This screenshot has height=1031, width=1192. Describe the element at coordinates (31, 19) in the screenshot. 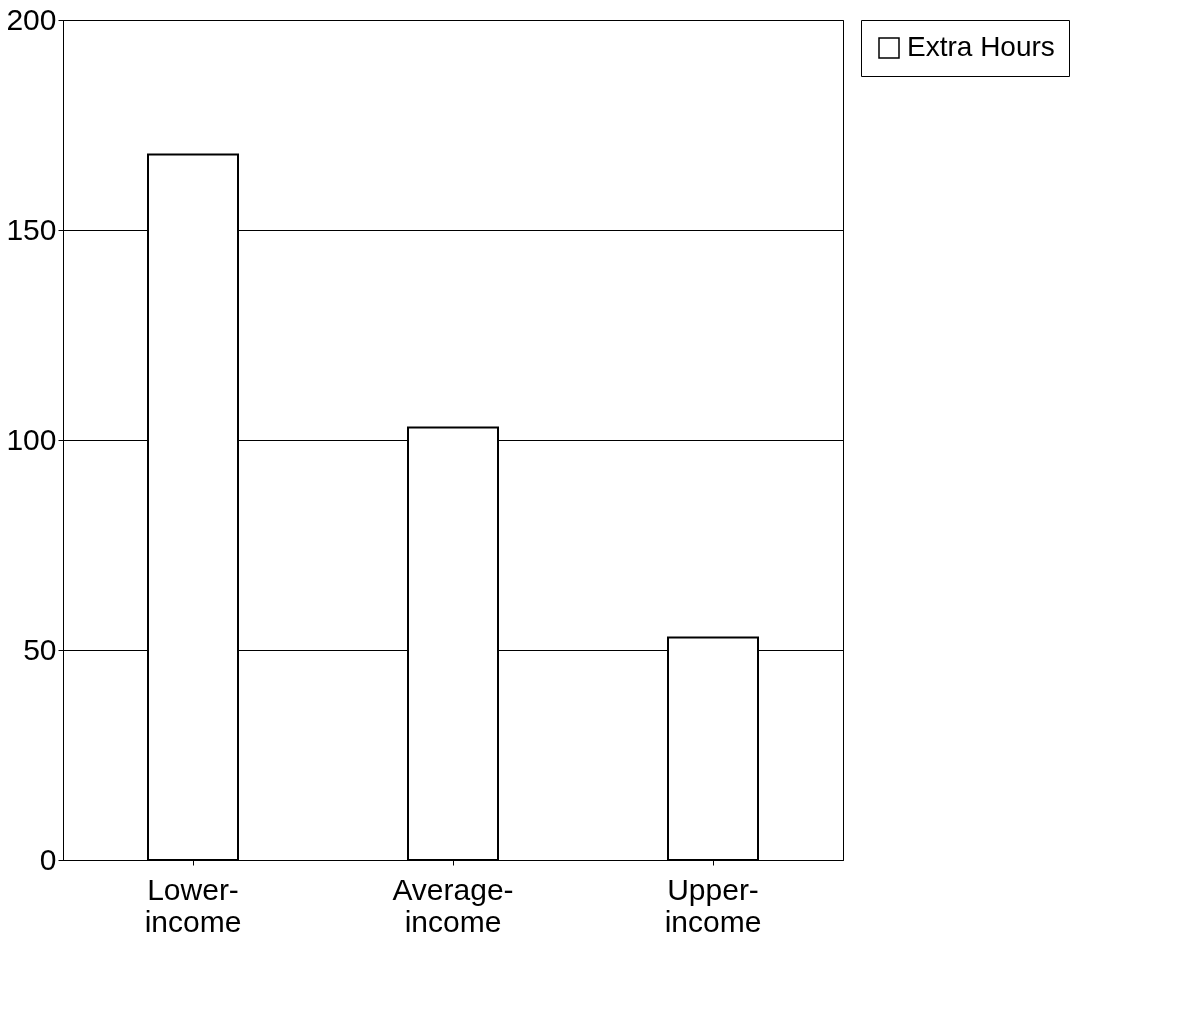

I see `y-tick-label: 200` at that location.